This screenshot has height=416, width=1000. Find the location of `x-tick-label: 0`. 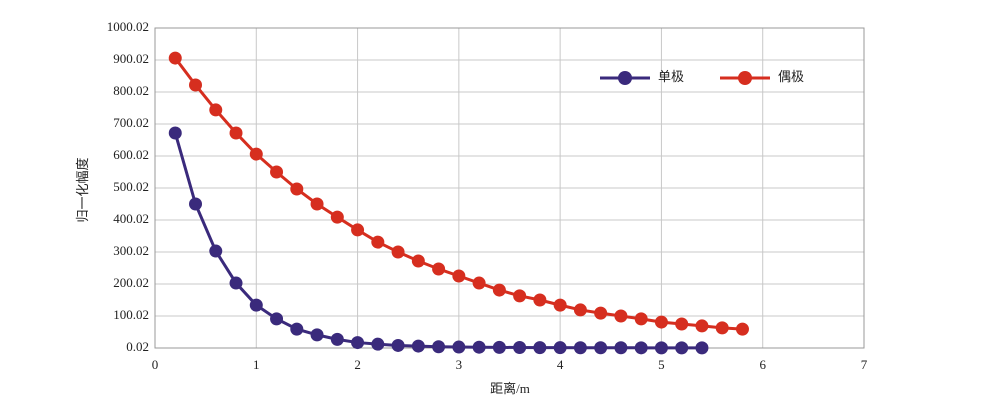

x-tick-label: 0 is located at coordinates (155, 364).